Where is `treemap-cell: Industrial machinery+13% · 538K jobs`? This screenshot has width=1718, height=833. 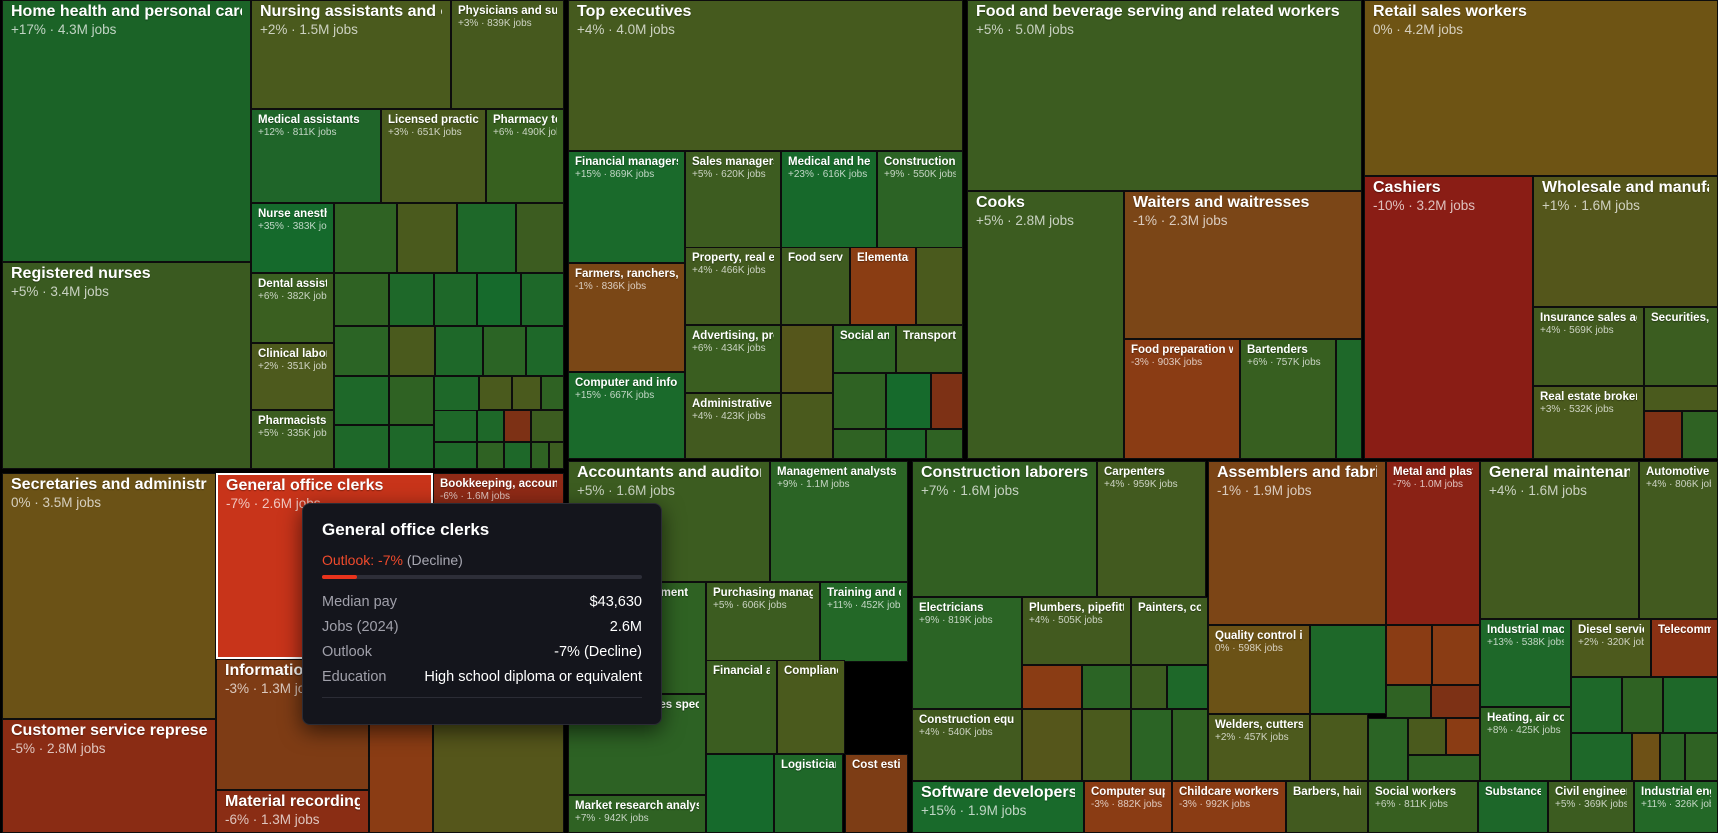 treemap-cell: Industrial machinery+13% · 538K jobs is located at coordinates (1525, 663).